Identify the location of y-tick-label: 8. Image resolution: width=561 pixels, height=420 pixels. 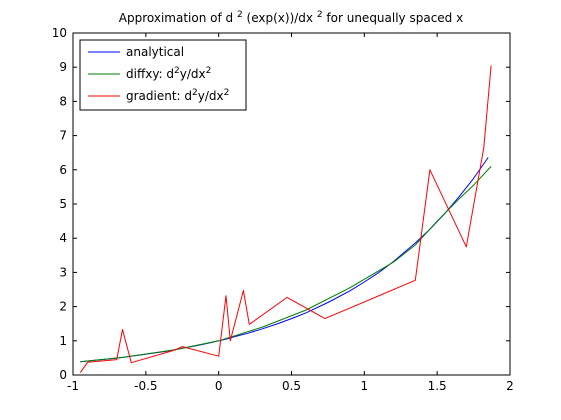
(63, 101).